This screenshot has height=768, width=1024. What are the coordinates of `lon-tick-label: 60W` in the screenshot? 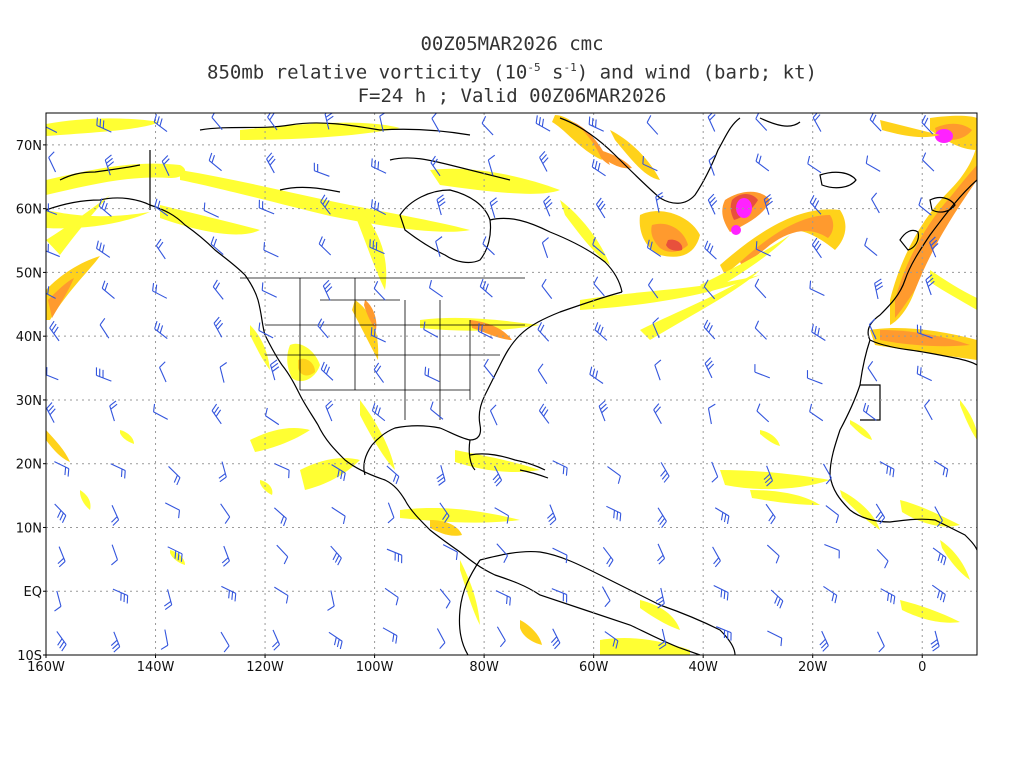 It's located at (594, 667).